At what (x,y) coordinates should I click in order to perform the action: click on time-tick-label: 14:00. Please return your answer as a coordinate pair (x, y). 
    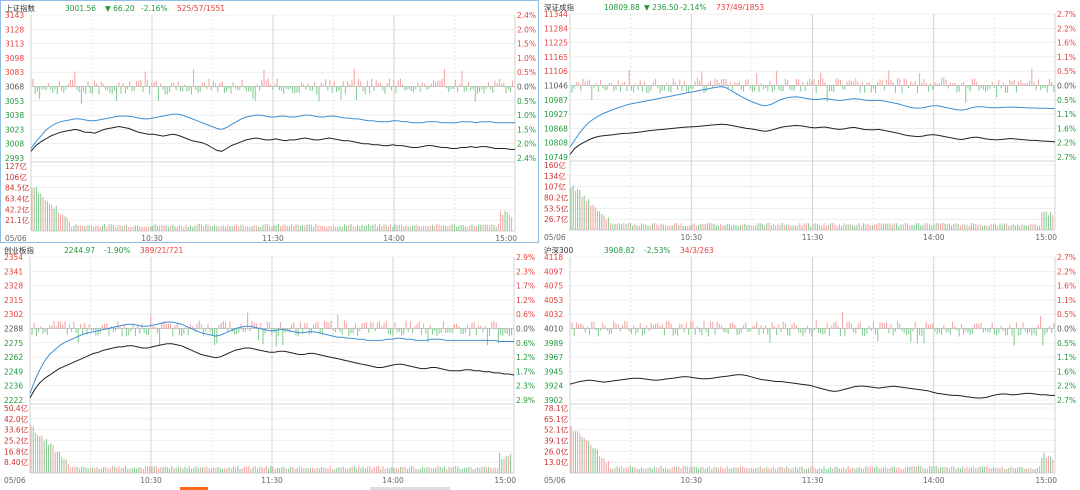
    Looking at the image, I should click on (934, 480).